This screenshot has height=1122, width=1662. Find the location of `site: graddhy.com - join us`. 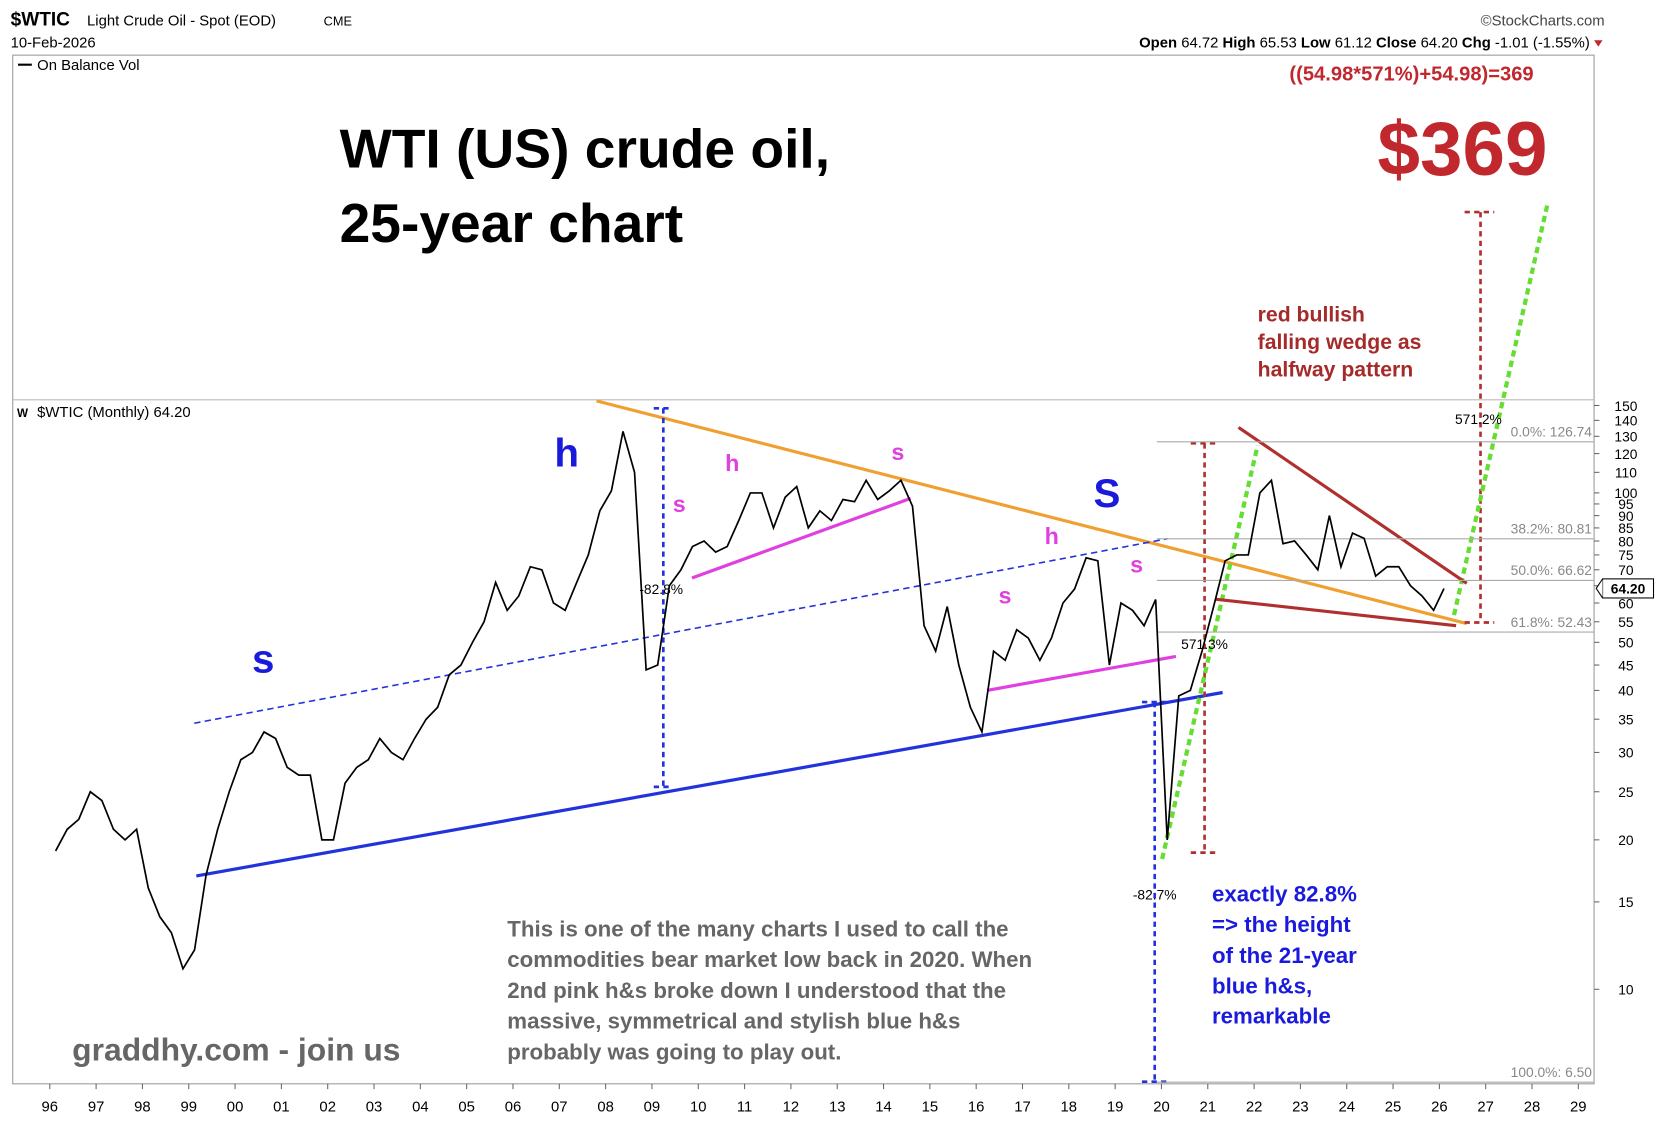

site: graddhy.com - join us is located at coordinates (236, 1050).